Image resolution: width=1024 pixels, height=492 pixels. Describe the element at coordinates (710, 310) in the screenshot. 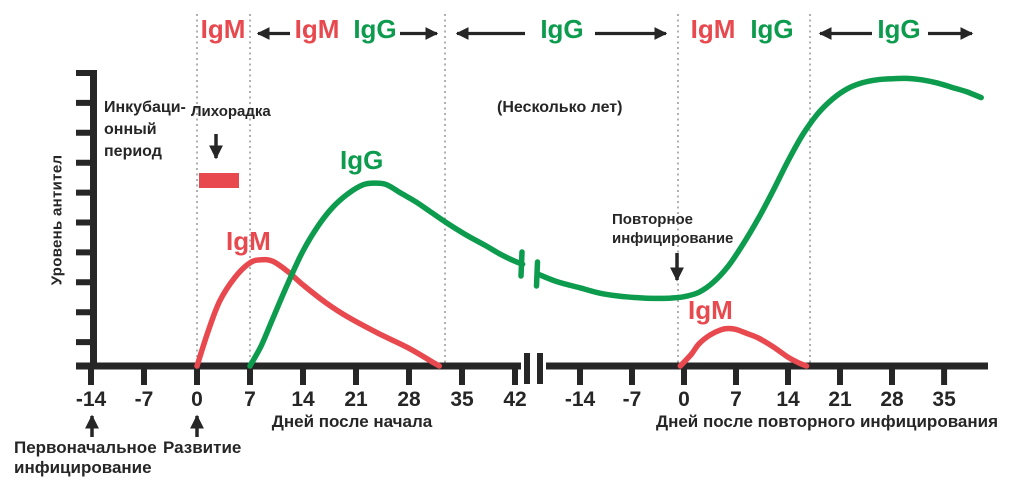

I see `igm-curve-label-secondary: IgM` at that location.